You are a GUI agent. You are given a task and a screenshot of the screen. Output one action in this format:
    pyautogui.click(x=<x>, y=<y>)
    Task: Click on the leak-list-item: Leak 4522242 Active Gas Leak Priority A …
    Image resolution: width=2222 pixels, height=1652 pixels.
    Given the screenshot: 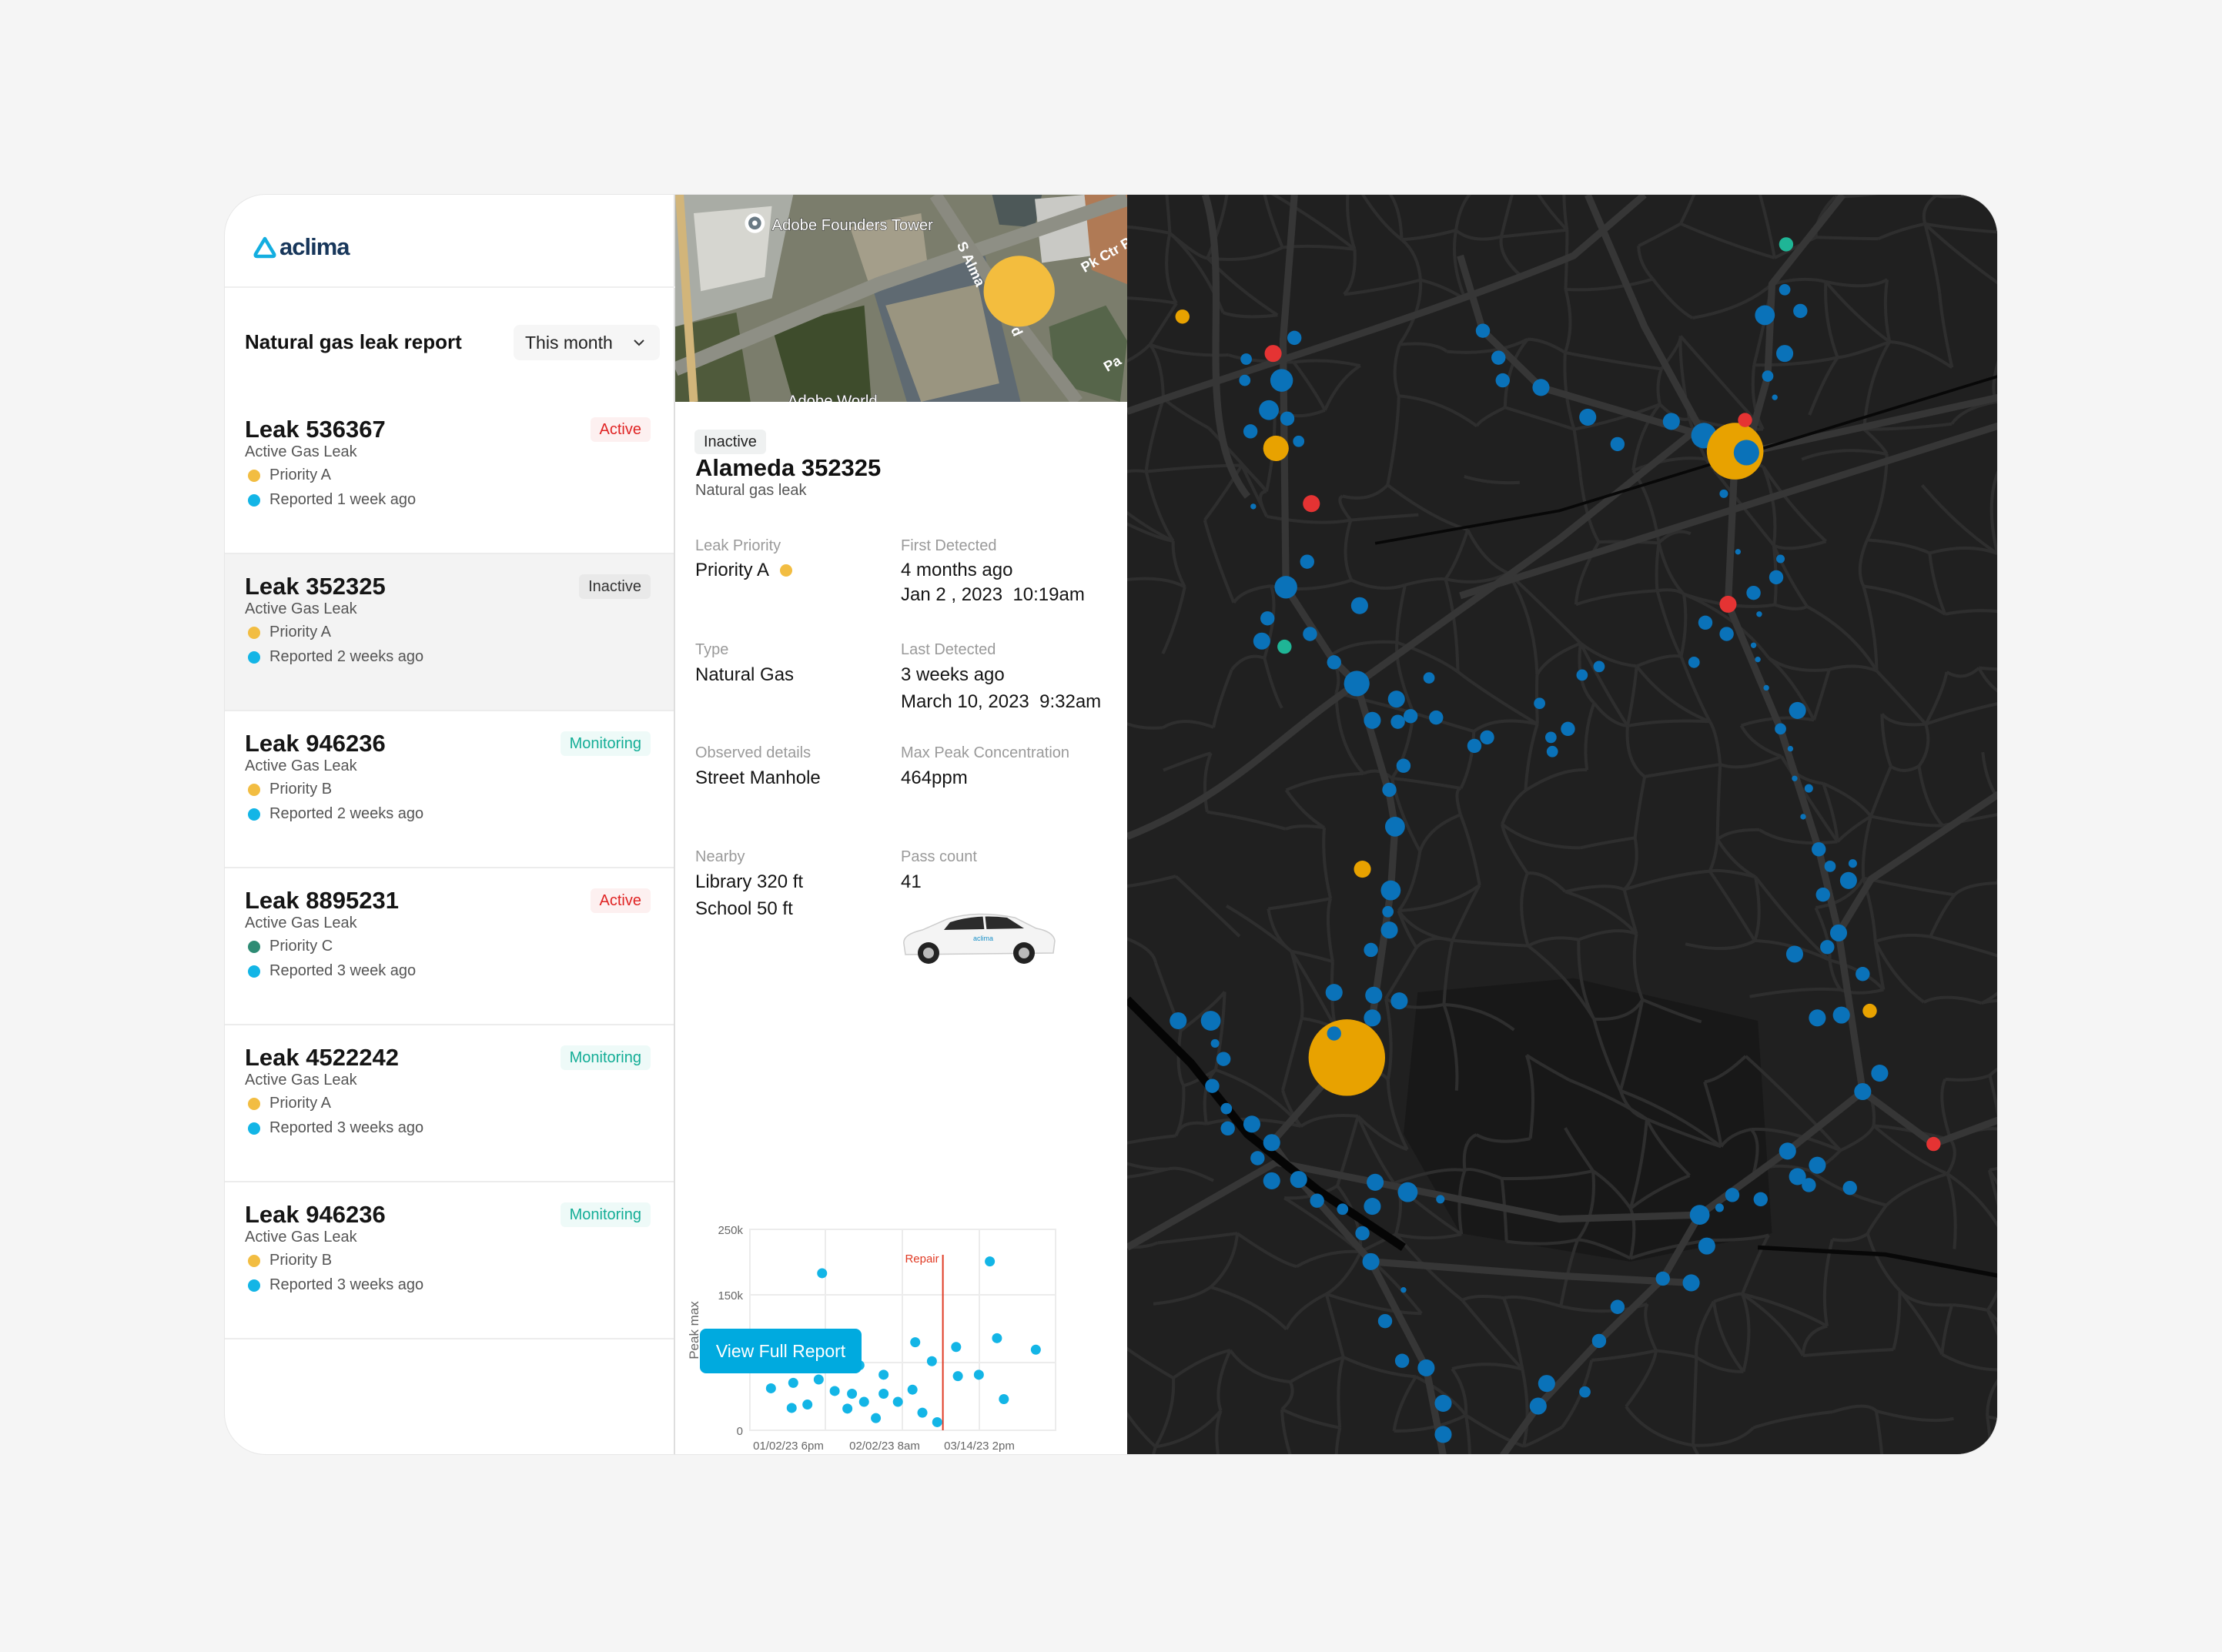 What is the action you would take?
    pyautogui.click(x=449, y=1103)
    